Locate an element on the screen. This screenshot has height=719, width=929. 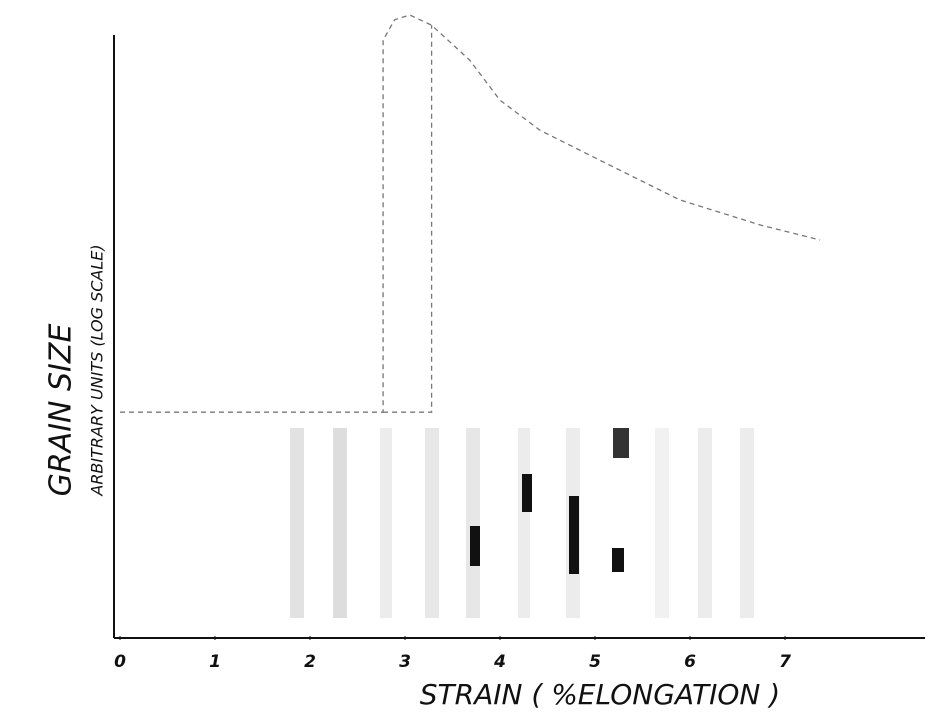
x-tick-label: 2 is located at coordinates (310, 662).